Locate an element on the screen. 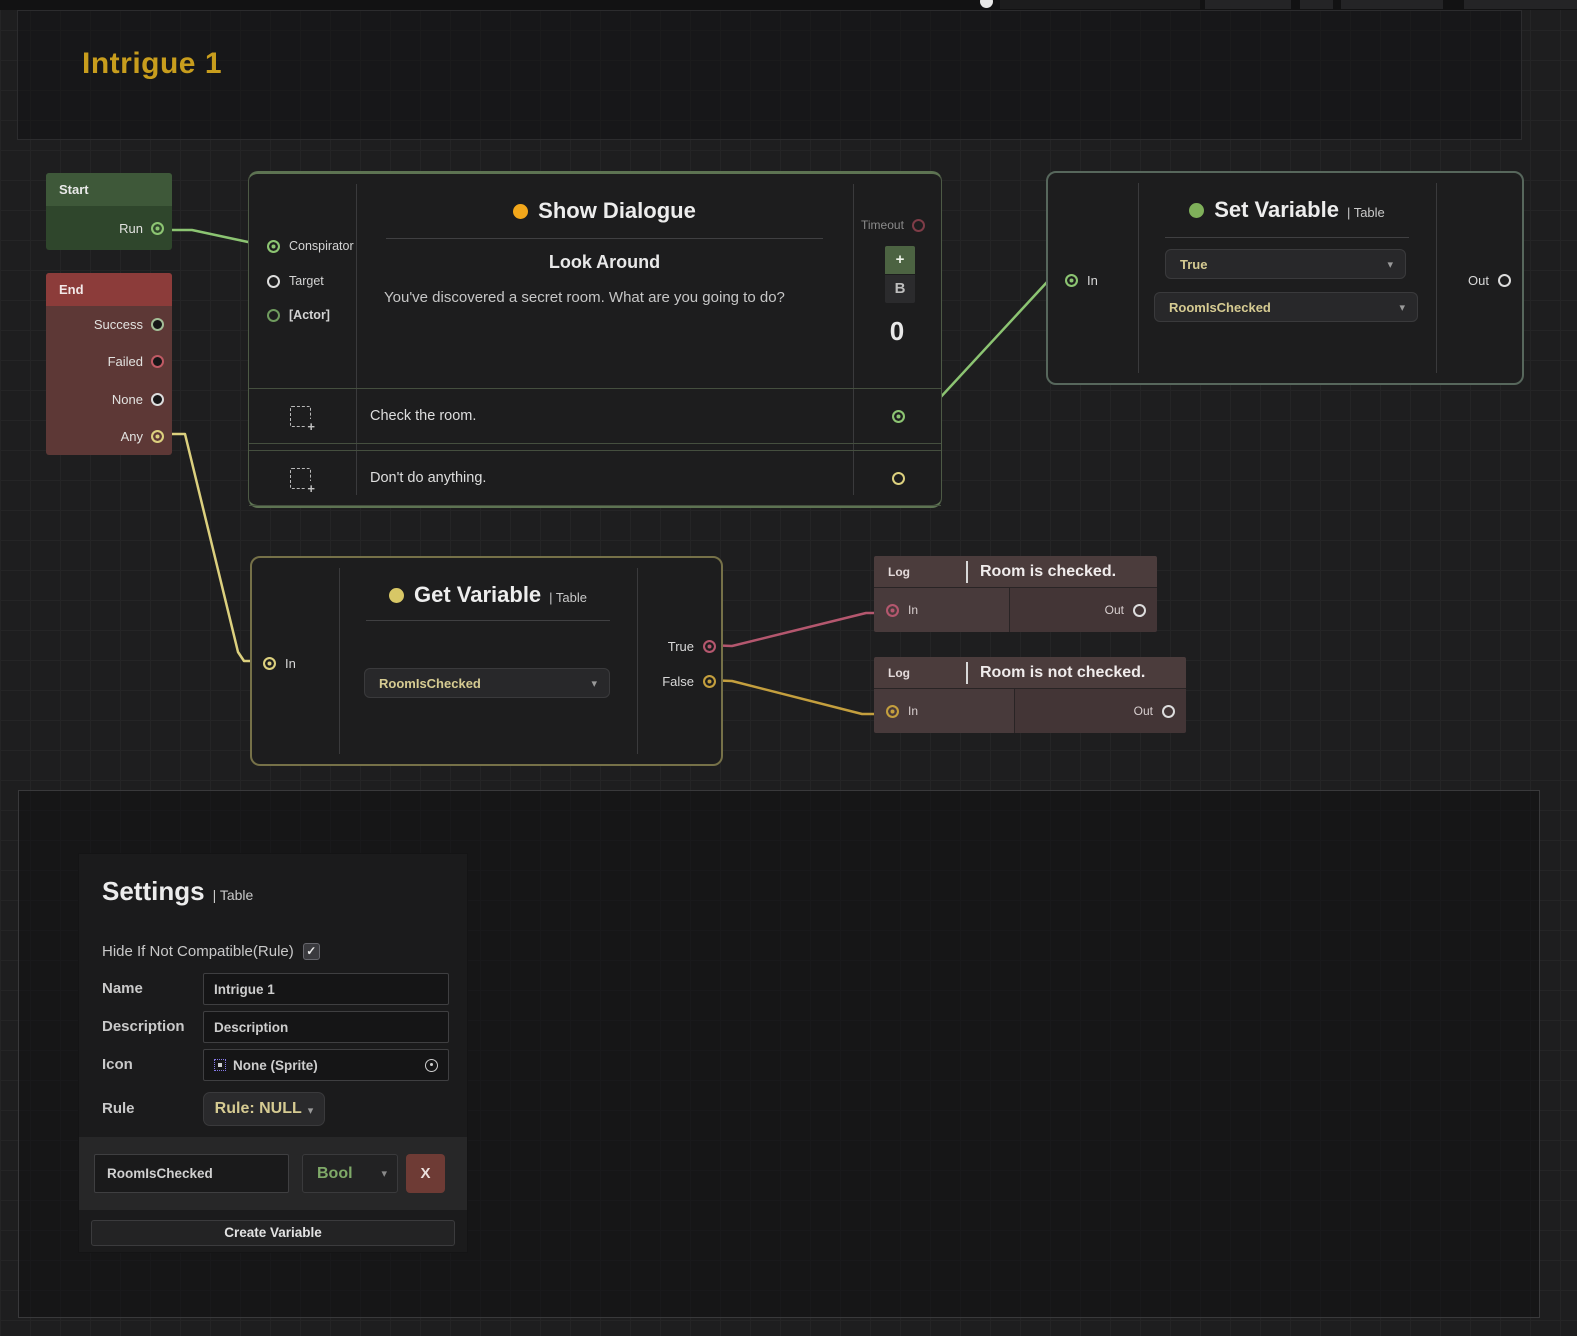 Image resolution: width=1577 pixels, height=1336 pixels. conspirator-label: Conspirator is located at coordinates (321, 246).